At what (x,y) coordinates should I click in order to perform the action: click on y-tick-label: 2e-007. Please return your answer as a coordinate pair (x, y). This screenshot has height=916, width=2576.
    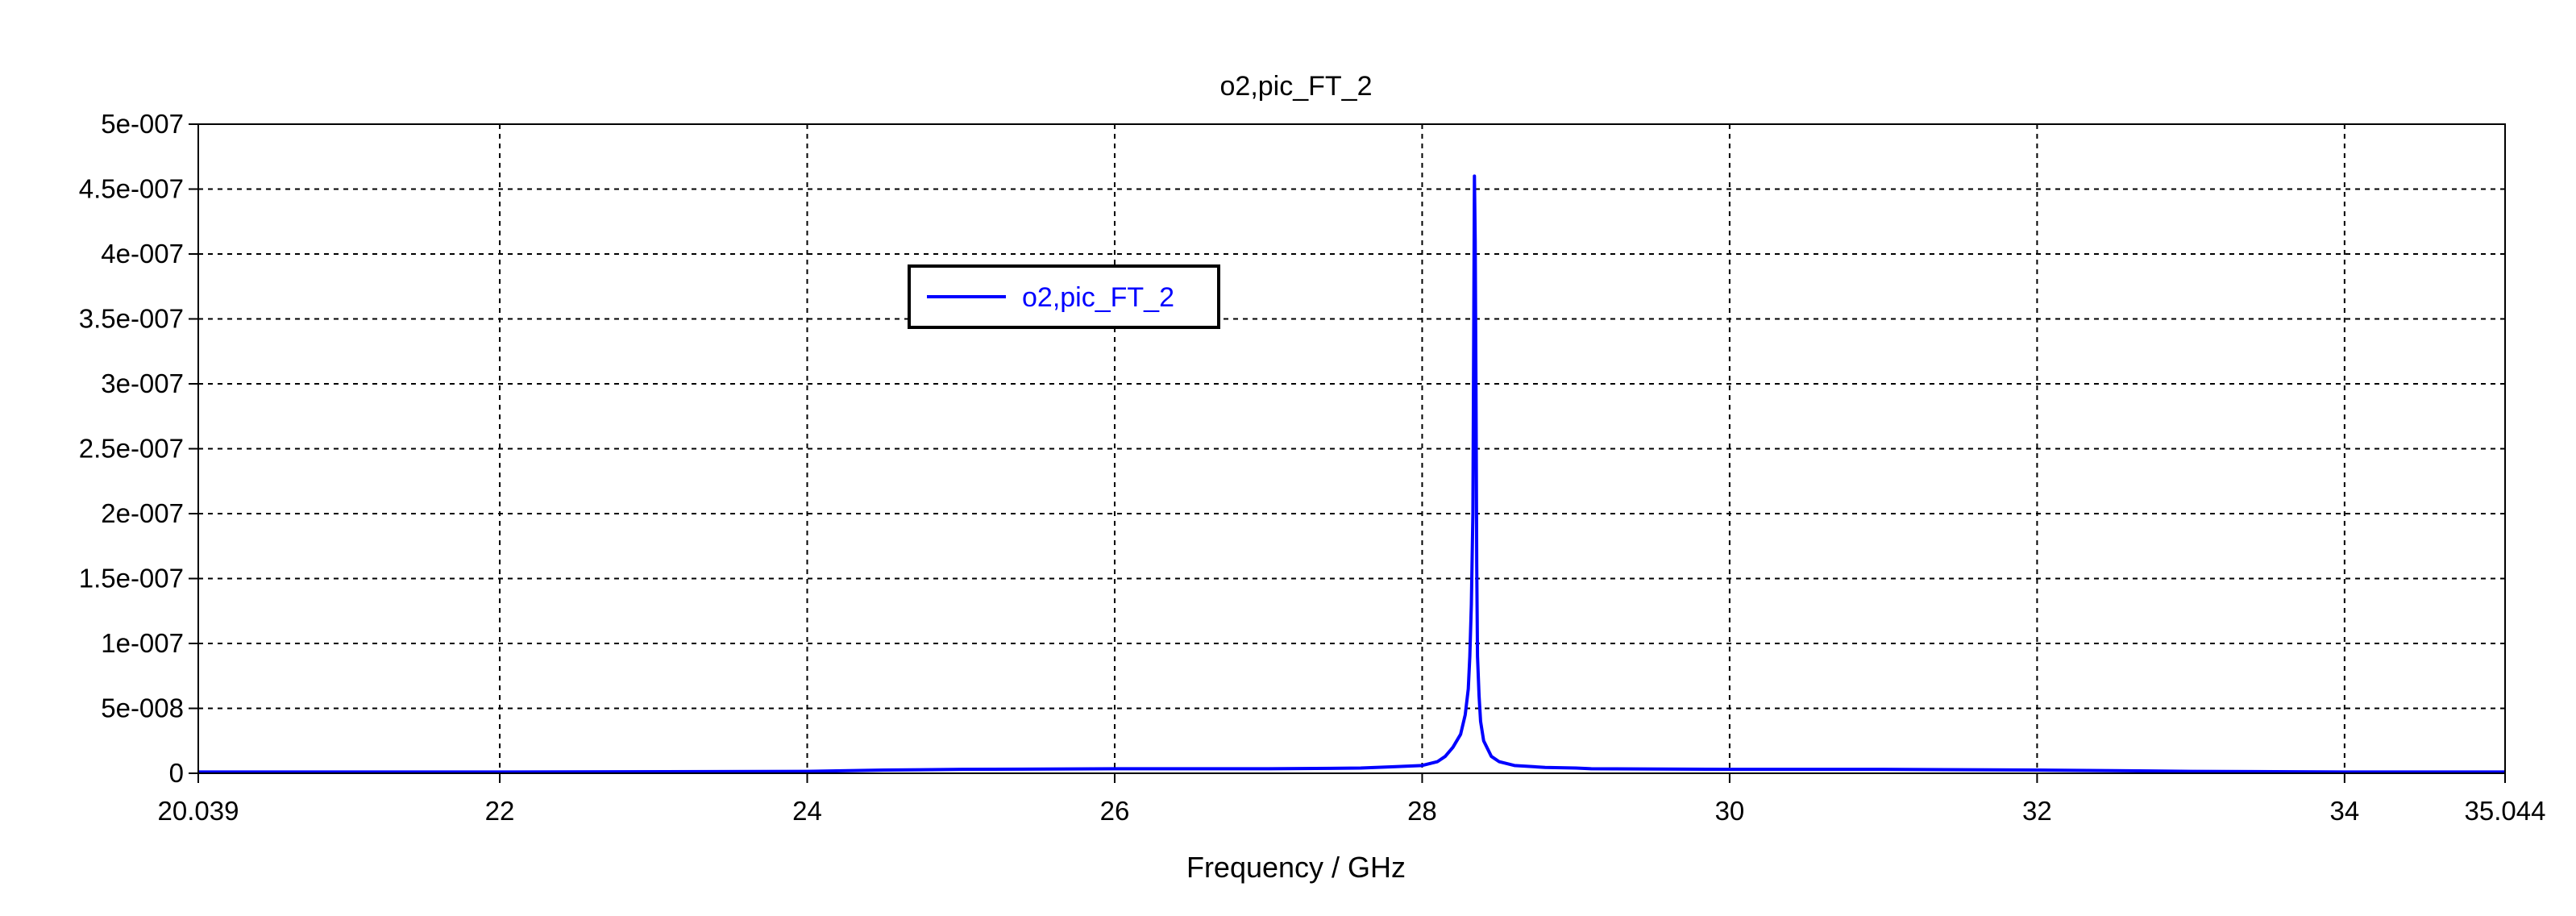
    Looking at the image, I should click on (142, 513).